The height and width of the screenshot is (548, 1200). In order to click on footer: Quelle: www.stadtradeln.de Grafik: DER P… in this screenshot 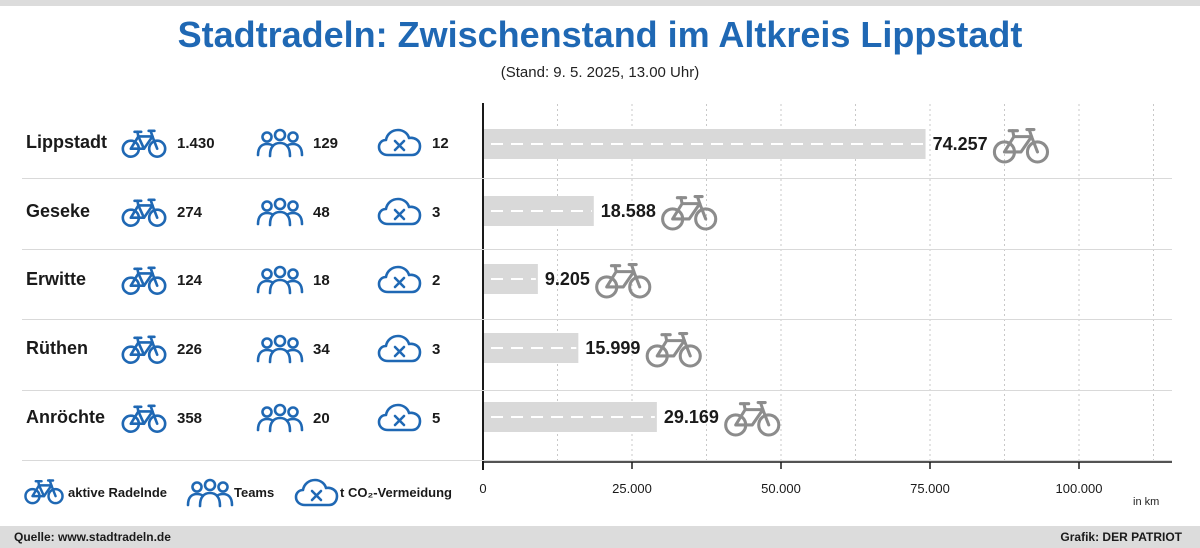, I will do `click(600, 537)`.